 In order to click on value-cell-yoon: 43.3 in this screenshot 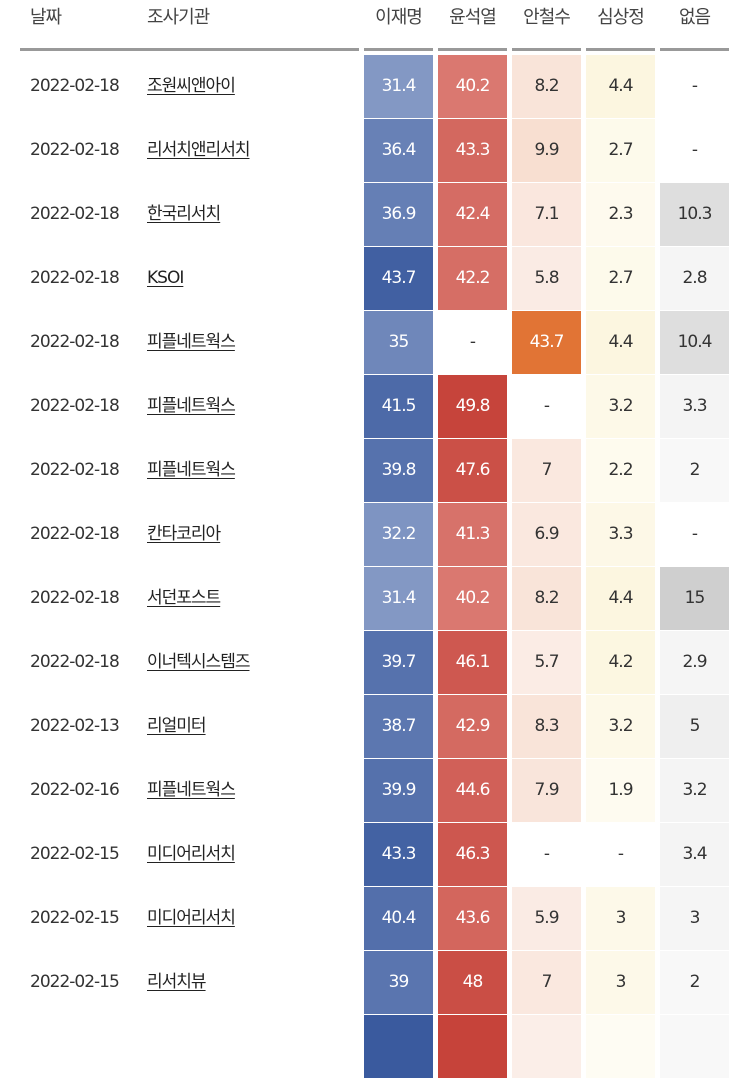, I will do `click(472, 150)`.